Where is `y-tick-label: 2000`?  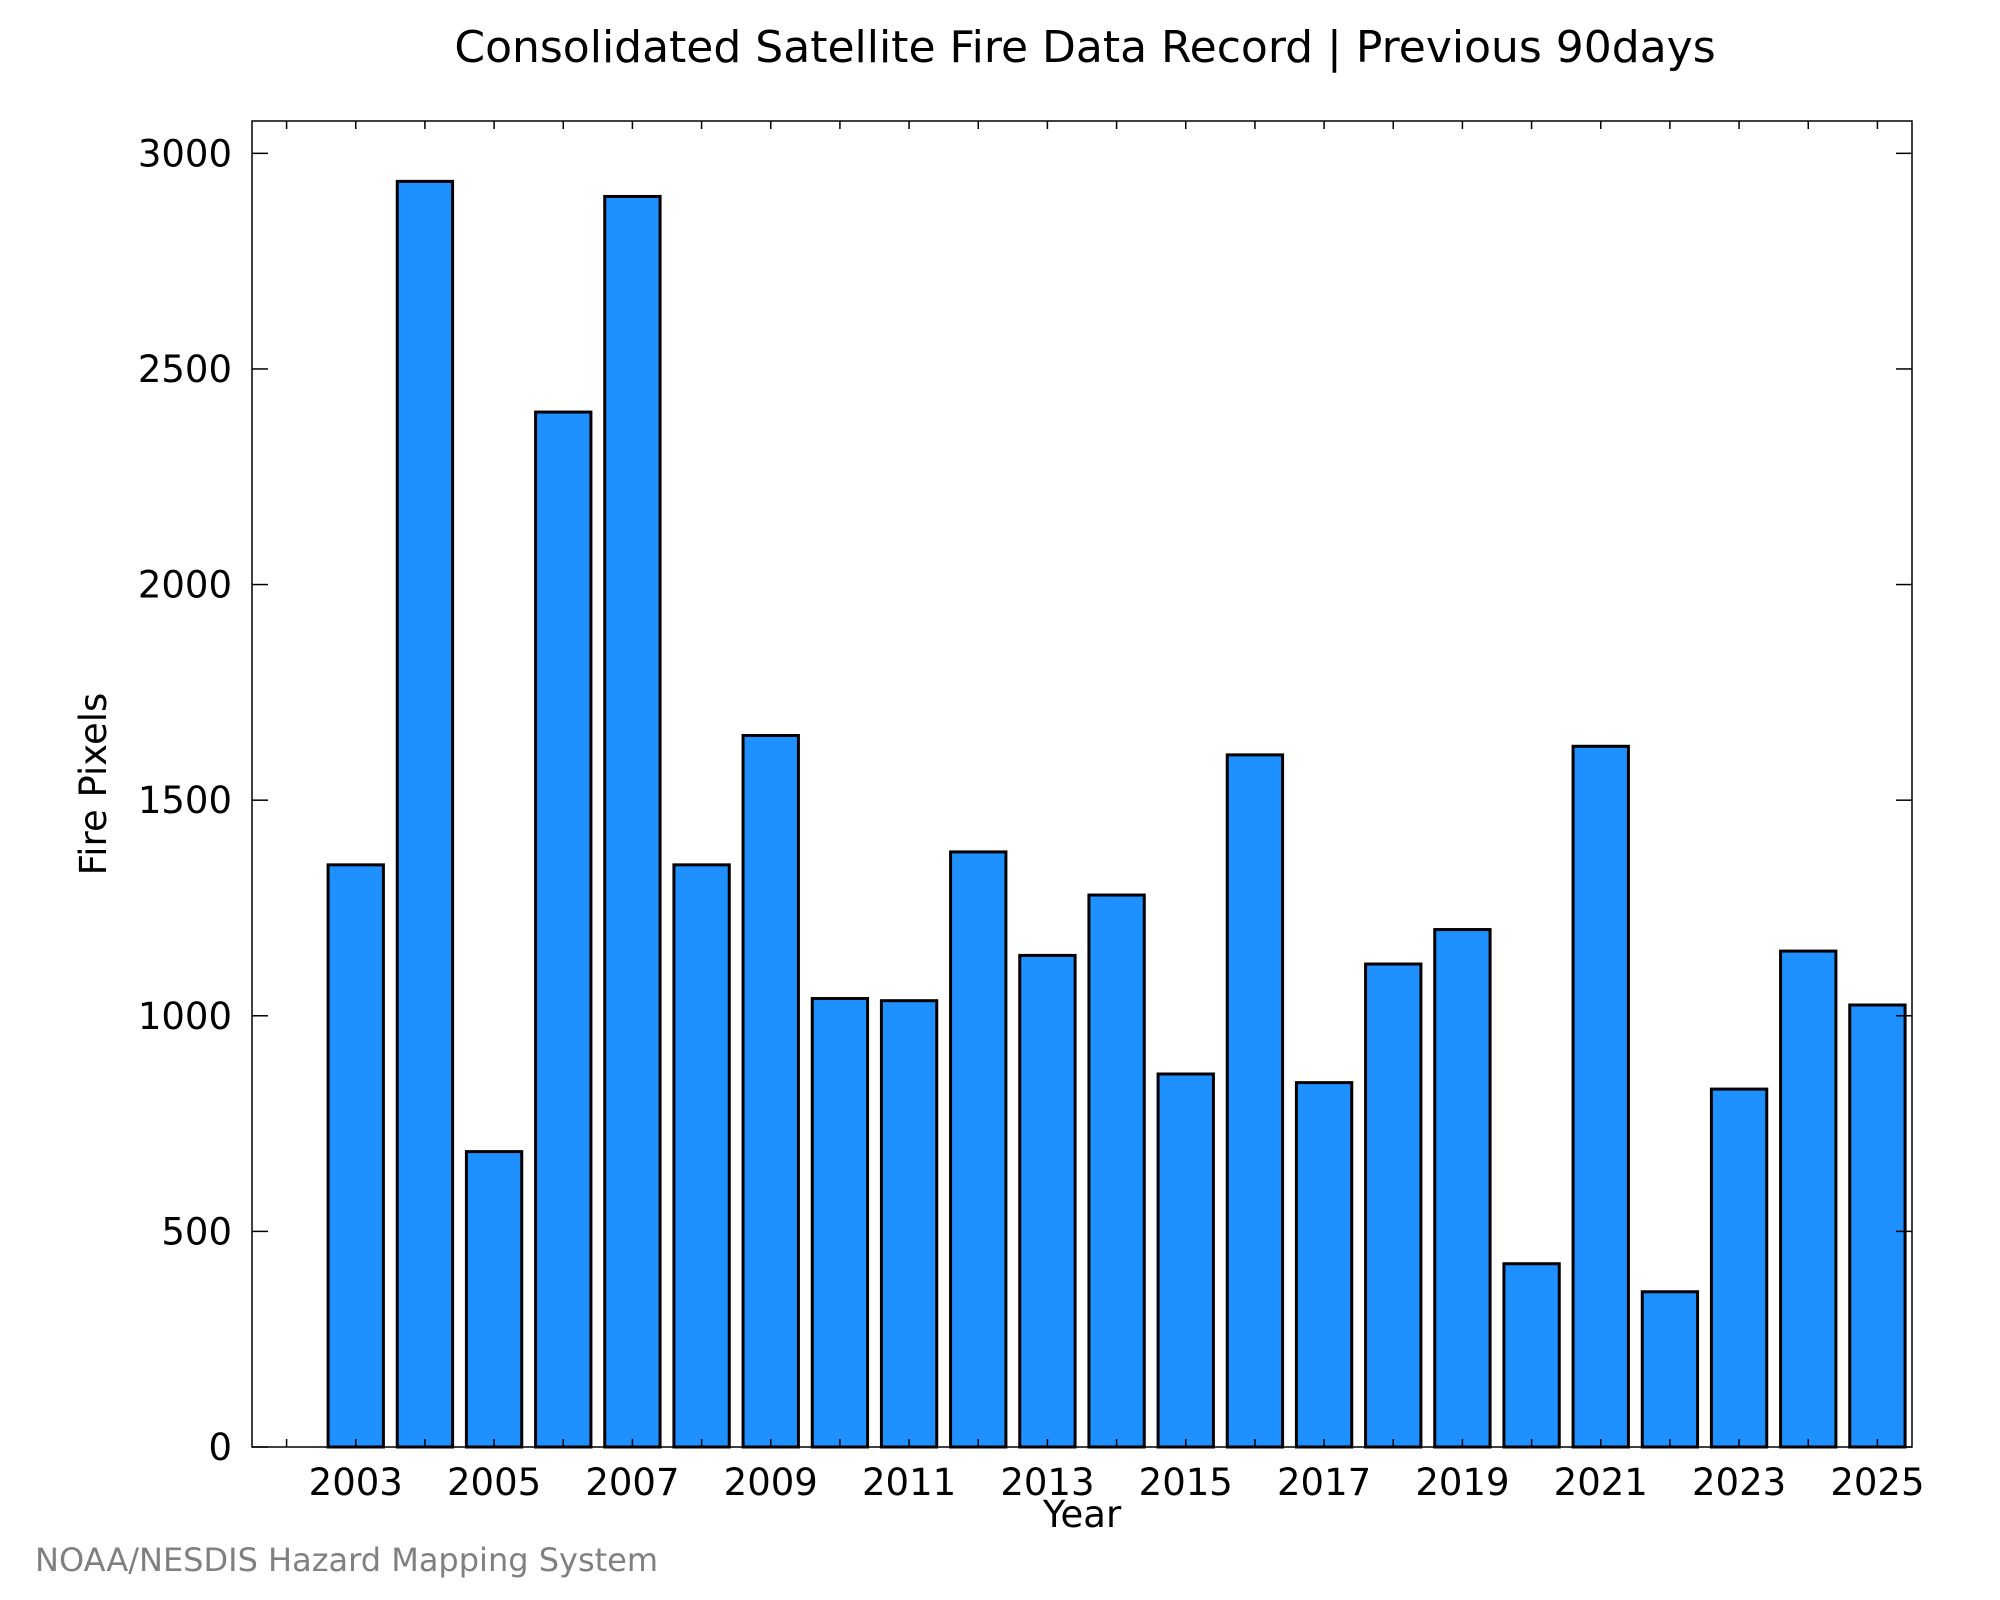 y-tick-label: 2000 is located at coordinates (185, 585).